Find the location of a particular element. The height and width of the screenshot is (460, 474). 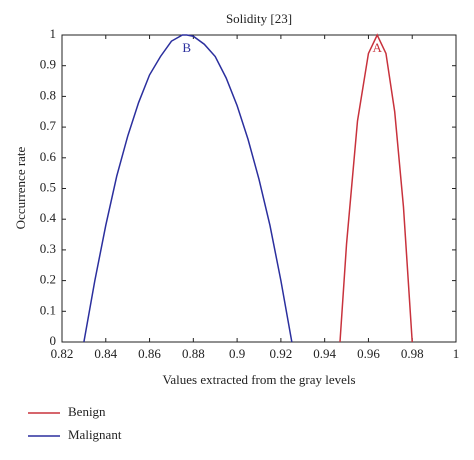

annotation: B is located at coordinates (186, 47).